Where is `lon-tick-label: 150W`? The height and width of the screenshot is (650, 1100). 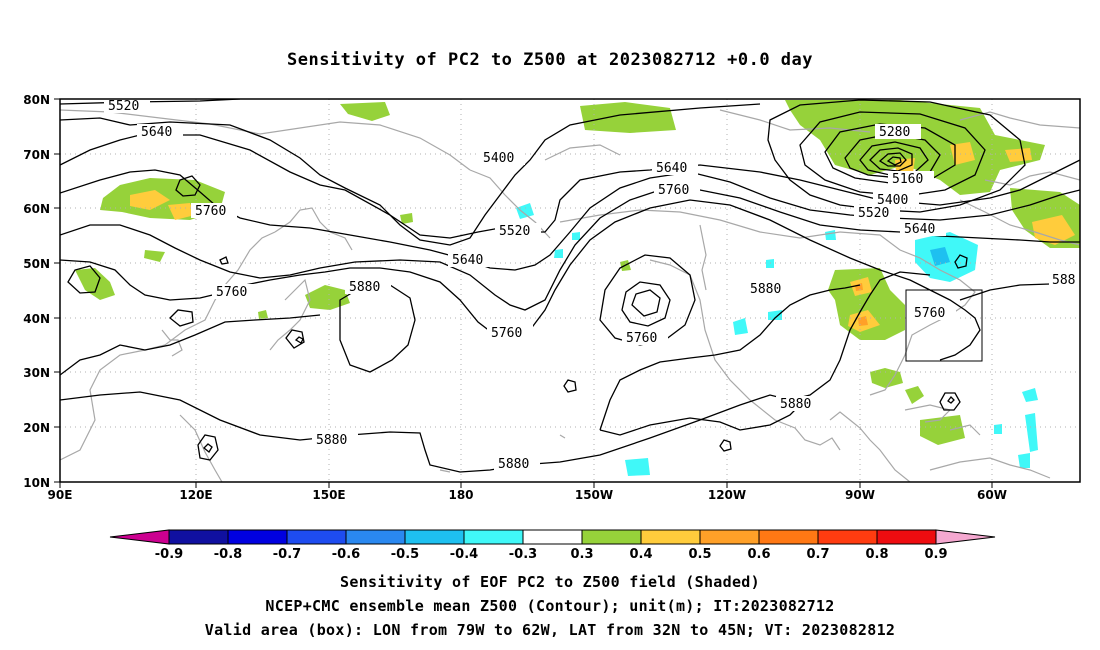 lon-tick-label: 150W is located at coordinates (594, 495).